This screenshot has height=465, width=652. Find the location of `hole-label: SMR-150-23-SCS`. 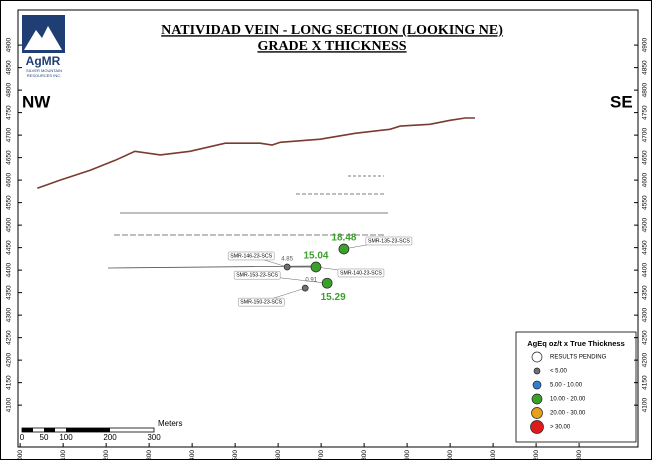

hole-label: SMR-150-23-SCS is located at coordinates (261, 303).